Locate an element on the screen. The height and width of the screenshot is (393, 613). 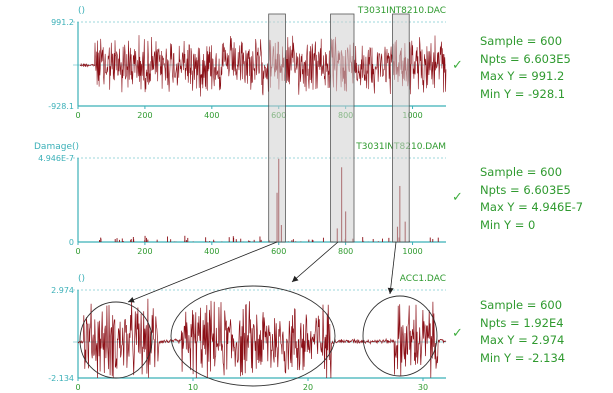
highlight-windows is located at coordinates (339, 128).